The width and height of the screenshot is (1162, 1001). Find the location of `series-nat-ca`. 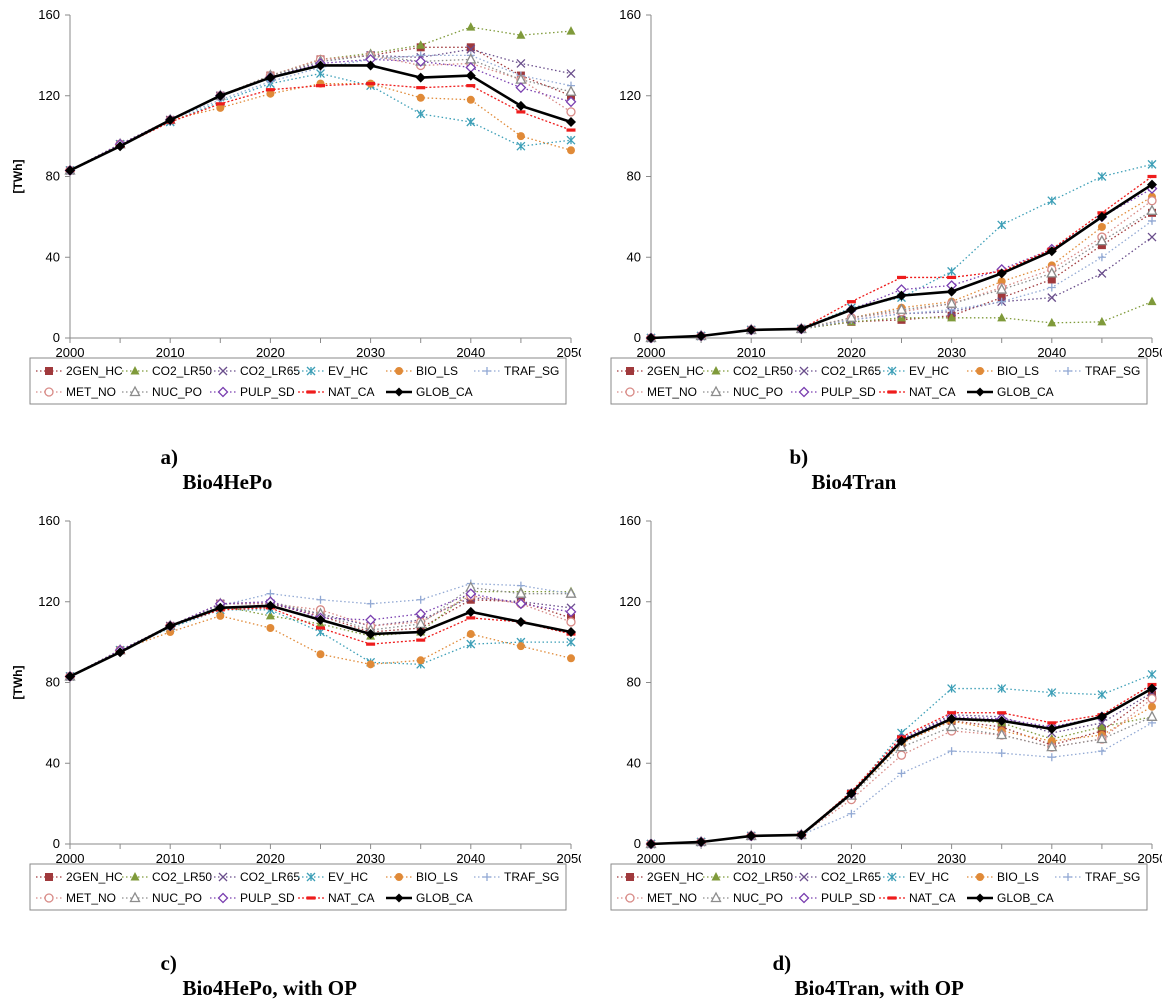

series-nat-ca is located at coordinates (901, 764).